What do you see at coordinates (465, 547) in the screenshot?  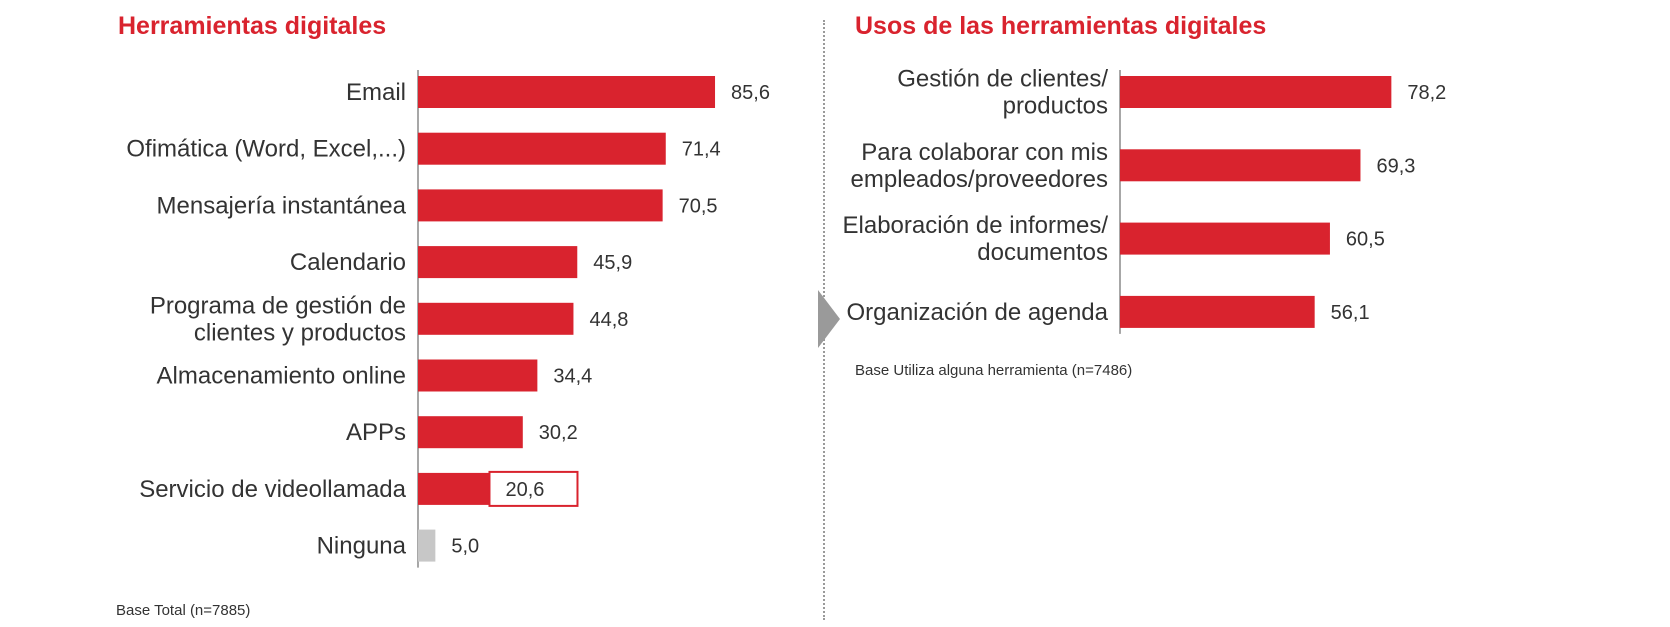 I see `value-label: 5,0` at bounding box center [465, 547].